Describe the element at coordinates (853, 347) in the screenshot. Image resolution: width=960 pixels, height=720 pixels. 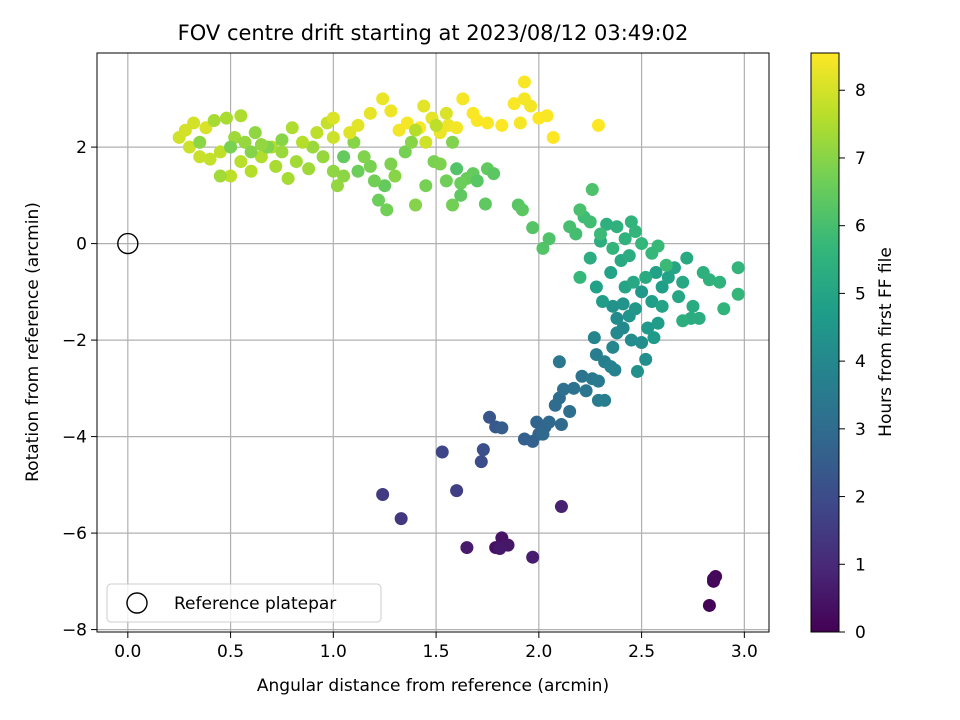
I see `colorbar: 0 1 2 3 4 5 6 7 8 Hours from first FF file` at that location.